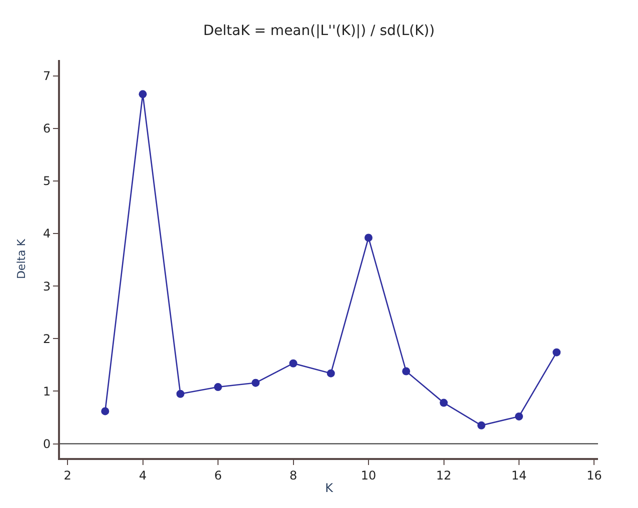  What do you see at coordinates (46, 129) in the screenshot?
I see `y-tick-label: 6` at bounding box center [46, 129].